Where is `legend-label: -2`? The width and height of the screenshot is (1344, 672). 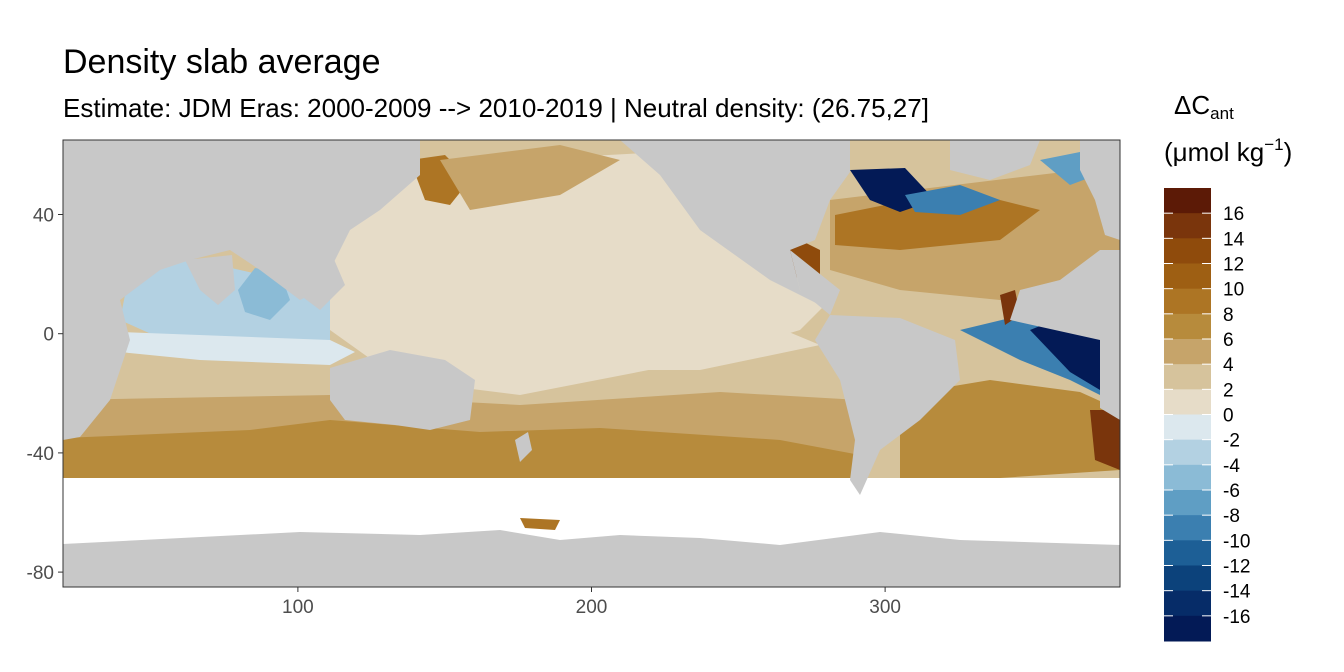 legend-label: -2 is located at coordinates (1231, 441).